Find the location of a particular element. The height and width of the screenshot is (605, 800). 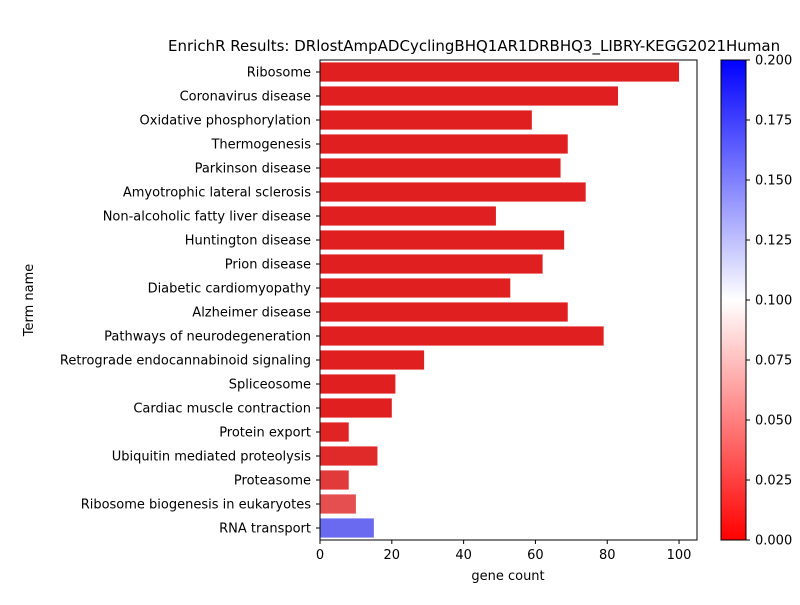

y-tick-label: Non-alcoholic fatty liver disease is located at coordinates (207, 217).